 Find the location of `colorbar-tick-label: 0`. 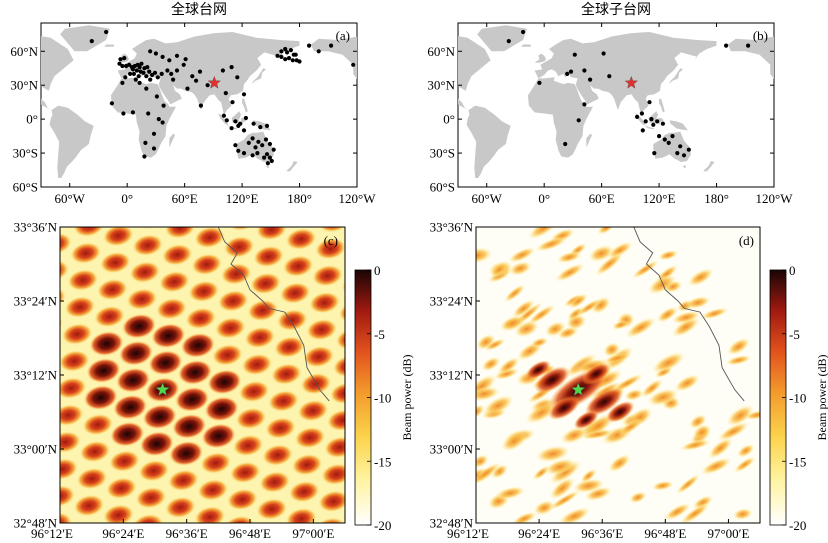

colorbar-tick-label: 0 is located at coordinates (377, 270).